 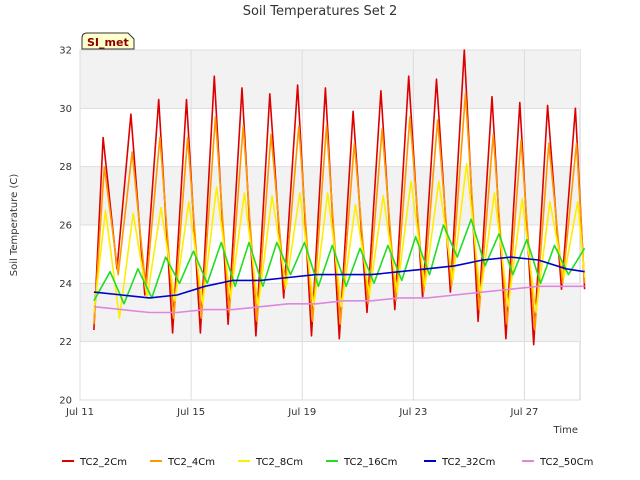 What do you see at coordinates (14, 225) in the screenshot?
I see `y-axis-label: Soil Temperature (C)` at bounding box center [14, 225].